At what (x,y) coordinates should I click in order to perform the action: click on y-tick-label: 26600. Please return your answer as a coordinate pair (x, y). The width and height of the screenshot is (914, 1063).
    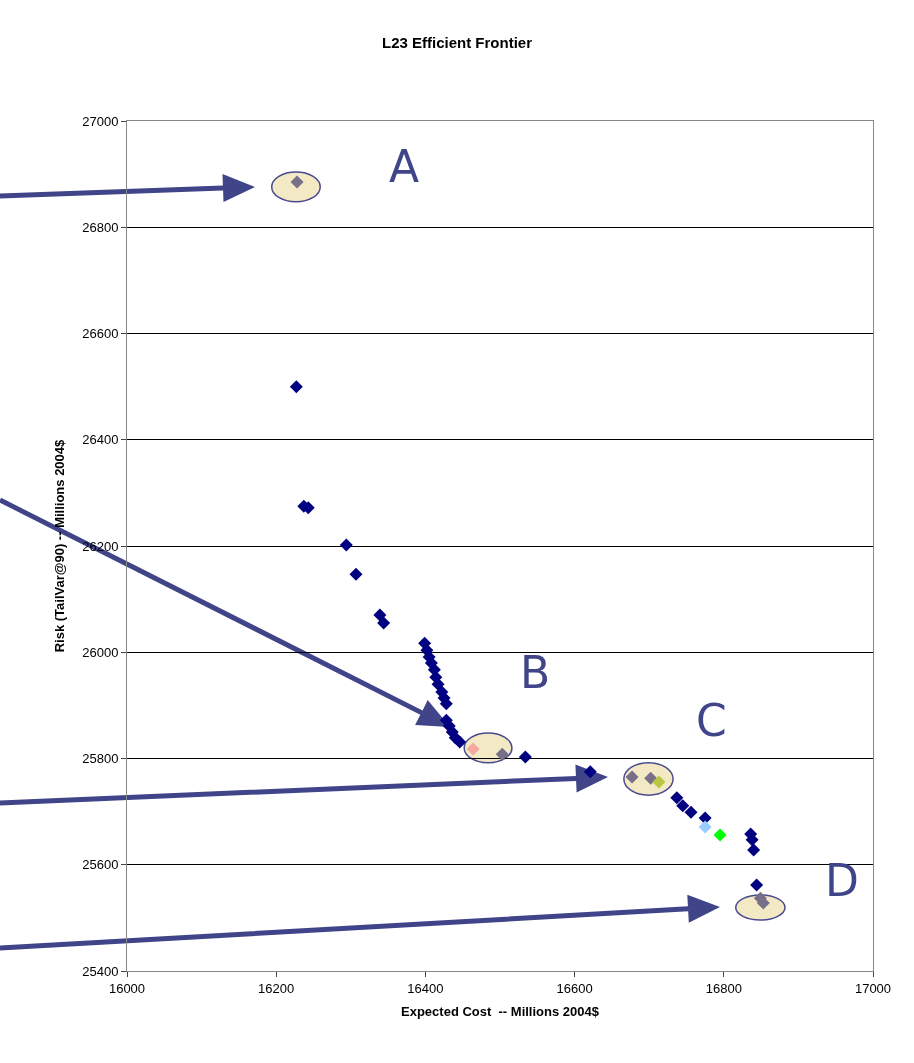
    Looking at the image, I should click on (100, 334).